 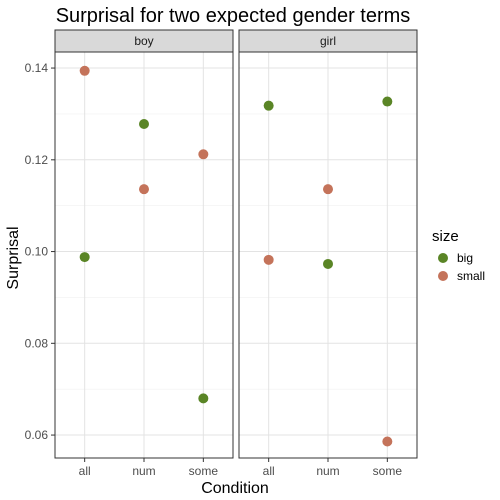 What do you see at coordinates (13, 257) in the screenshot?
I see `y-axis-title: Surprisal` at bounding box center [13, 257].